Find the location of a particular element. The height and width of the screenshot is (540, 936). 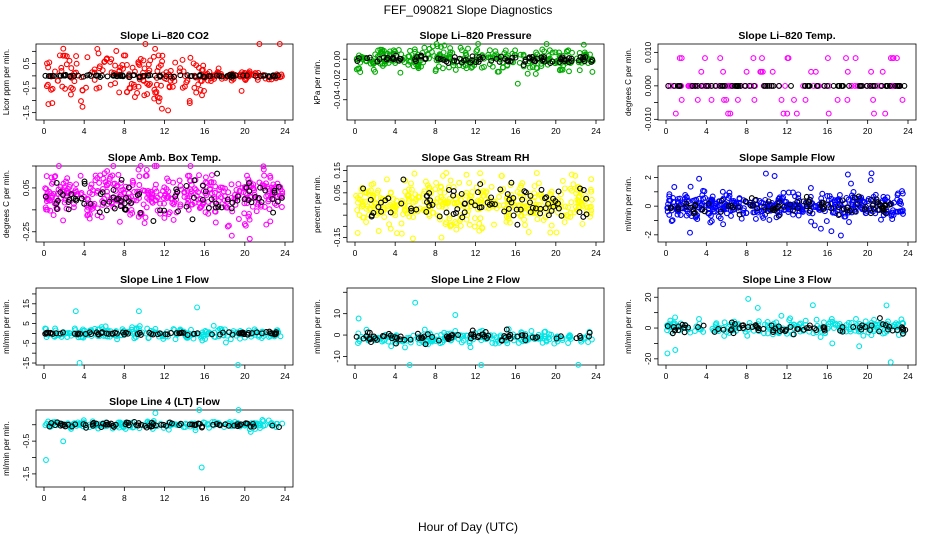

y-tick-label: 0.010 is located at coordinates (648, 52).